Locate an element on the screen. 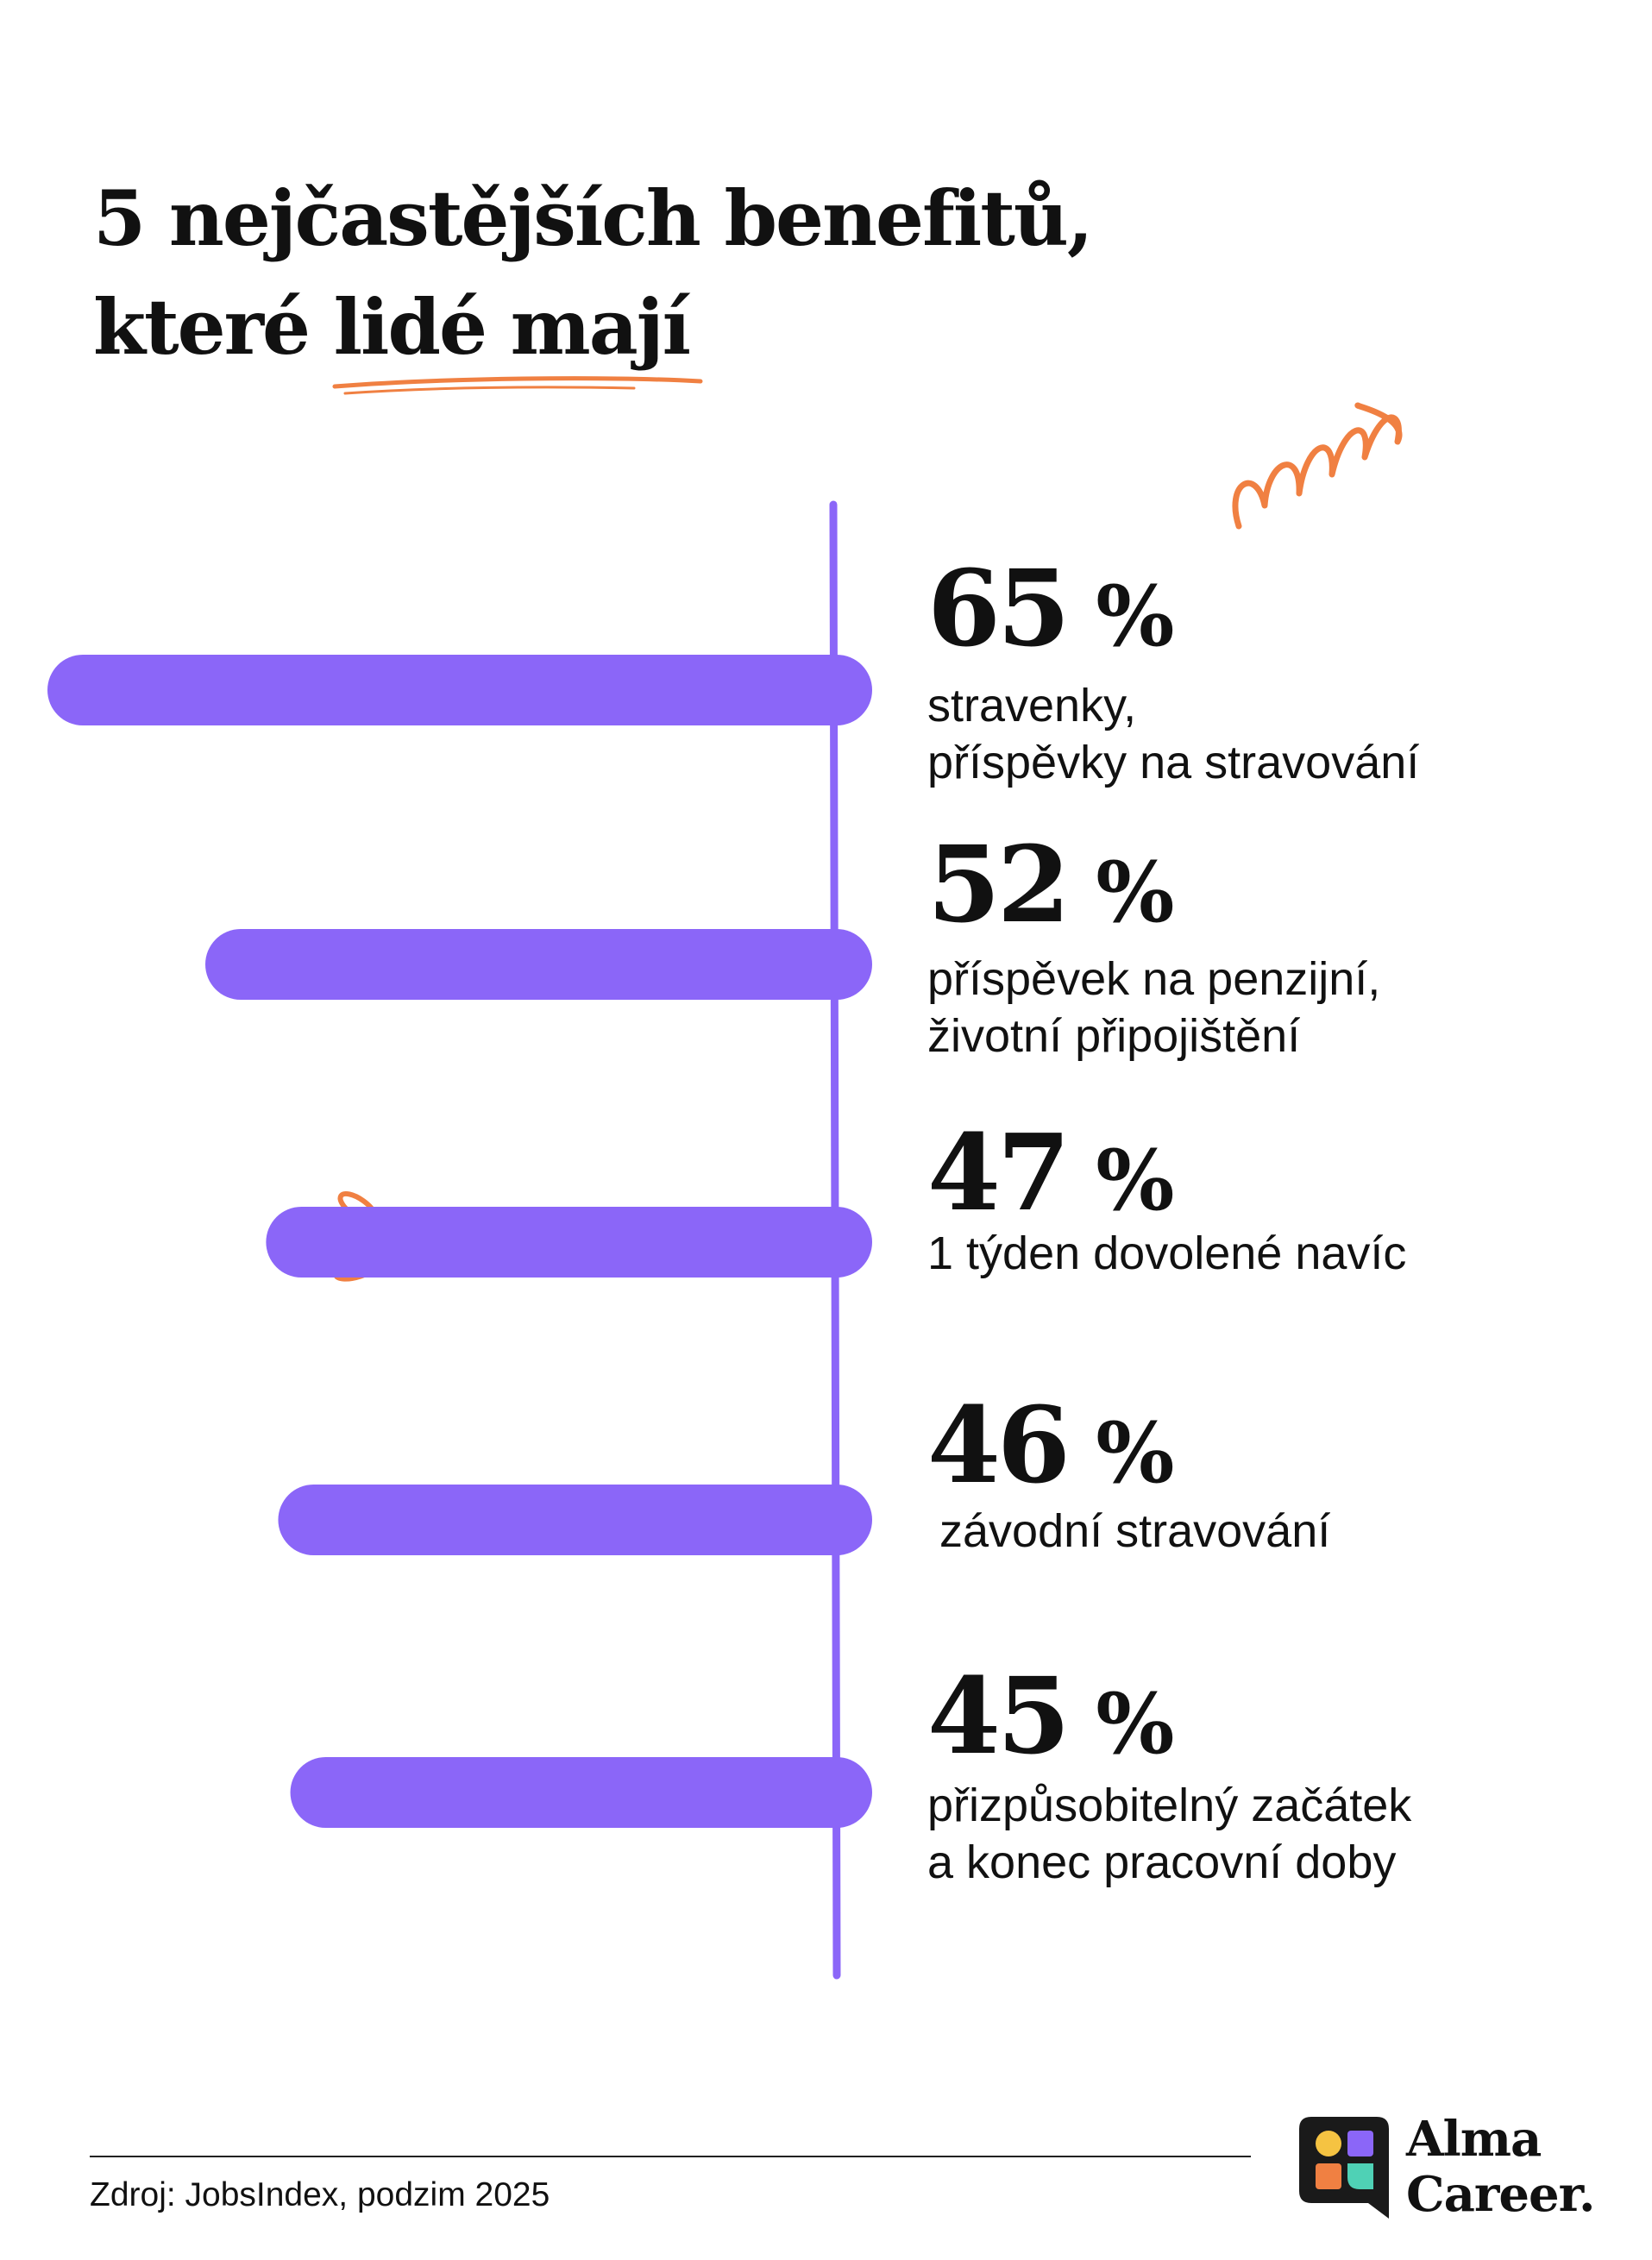  title-line-1: 5 nejčastějších benefitů, is located at coordinates (593, 218).